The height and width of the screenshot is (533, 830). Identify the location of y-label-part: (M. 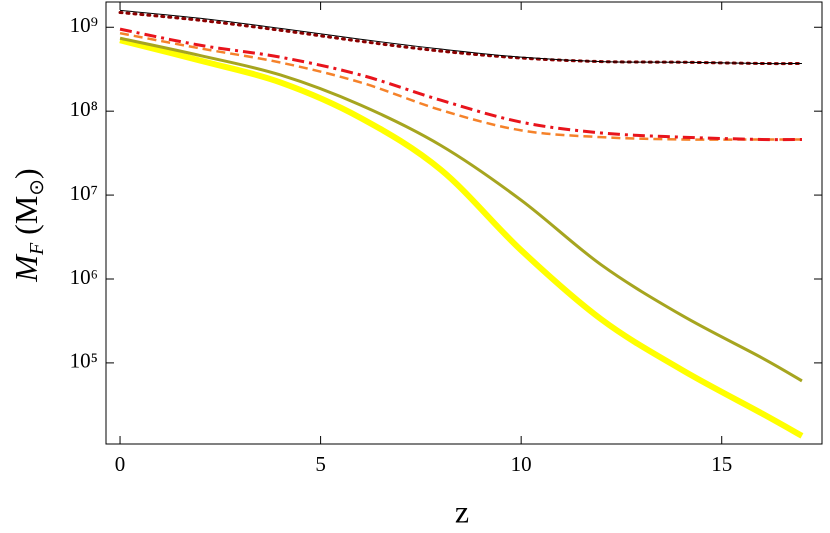
(26, 219).